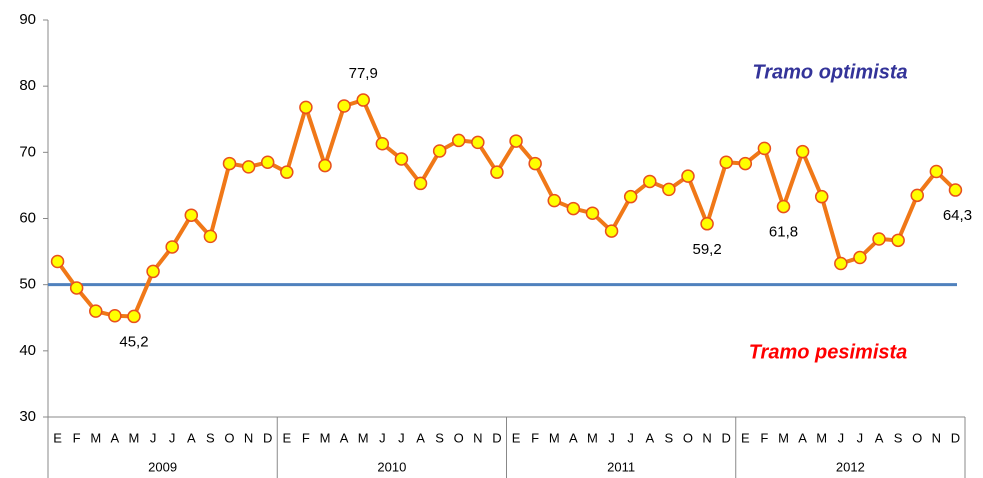  Describe the element at coordinates (957, 215) in the screenshot. I see `data-label: 64,3` at that location.